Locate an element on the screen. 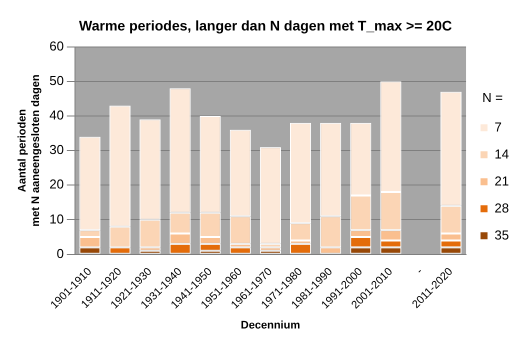 This screenshot has height=344, width=531. x-tick-label: - is located at coordinates (420, 271).